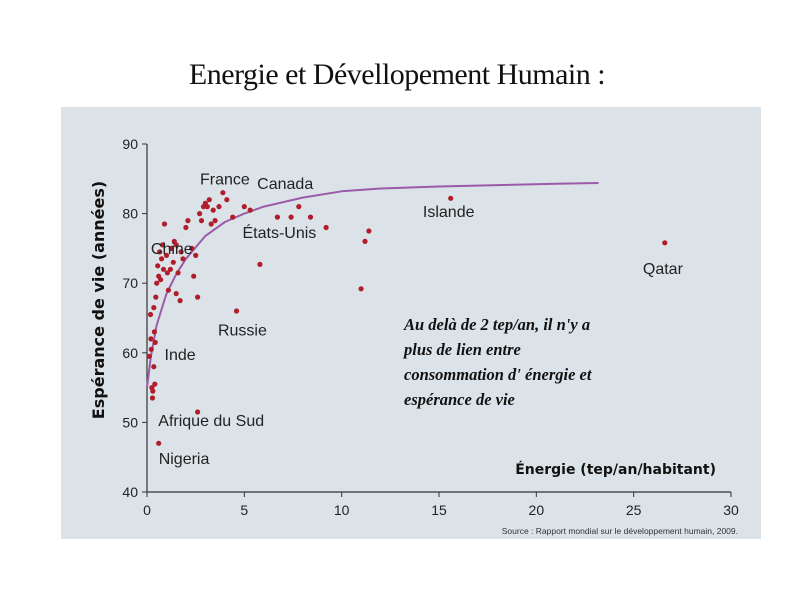 The height and width of the screenshot is (595, 794). I want to click on y-tick-label: 80, so click(130, 214).